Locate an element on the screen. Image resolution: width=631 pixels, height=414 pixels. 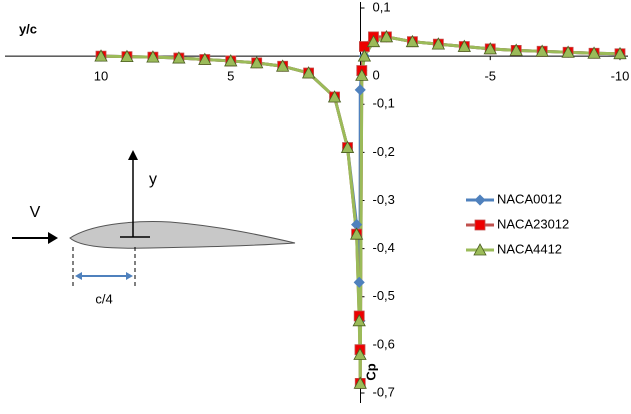
y-tick-label: 0,1 is located at coordinates (382, 7).